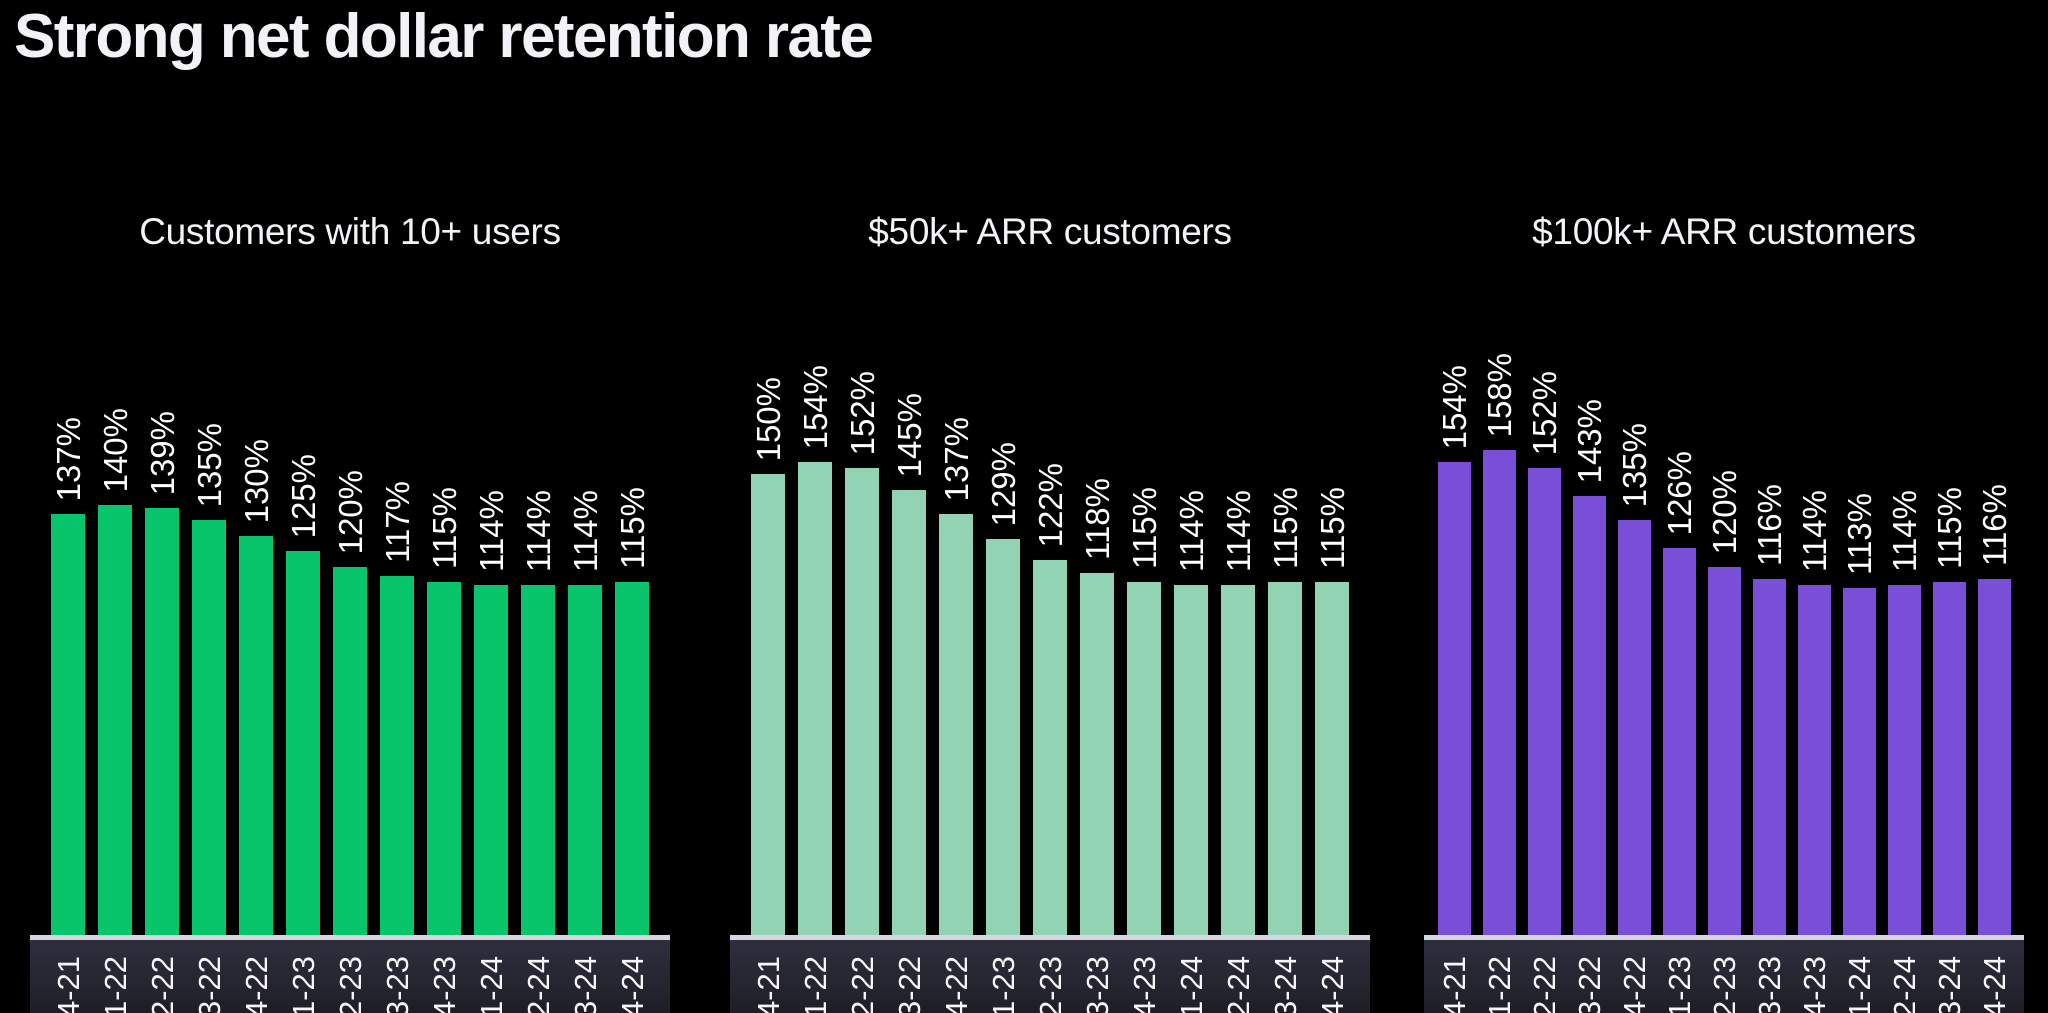 Image resolution: width=2048 pixels, height=1013 pixels. I want to click on bar-column: 158%, so click(1499, 615).